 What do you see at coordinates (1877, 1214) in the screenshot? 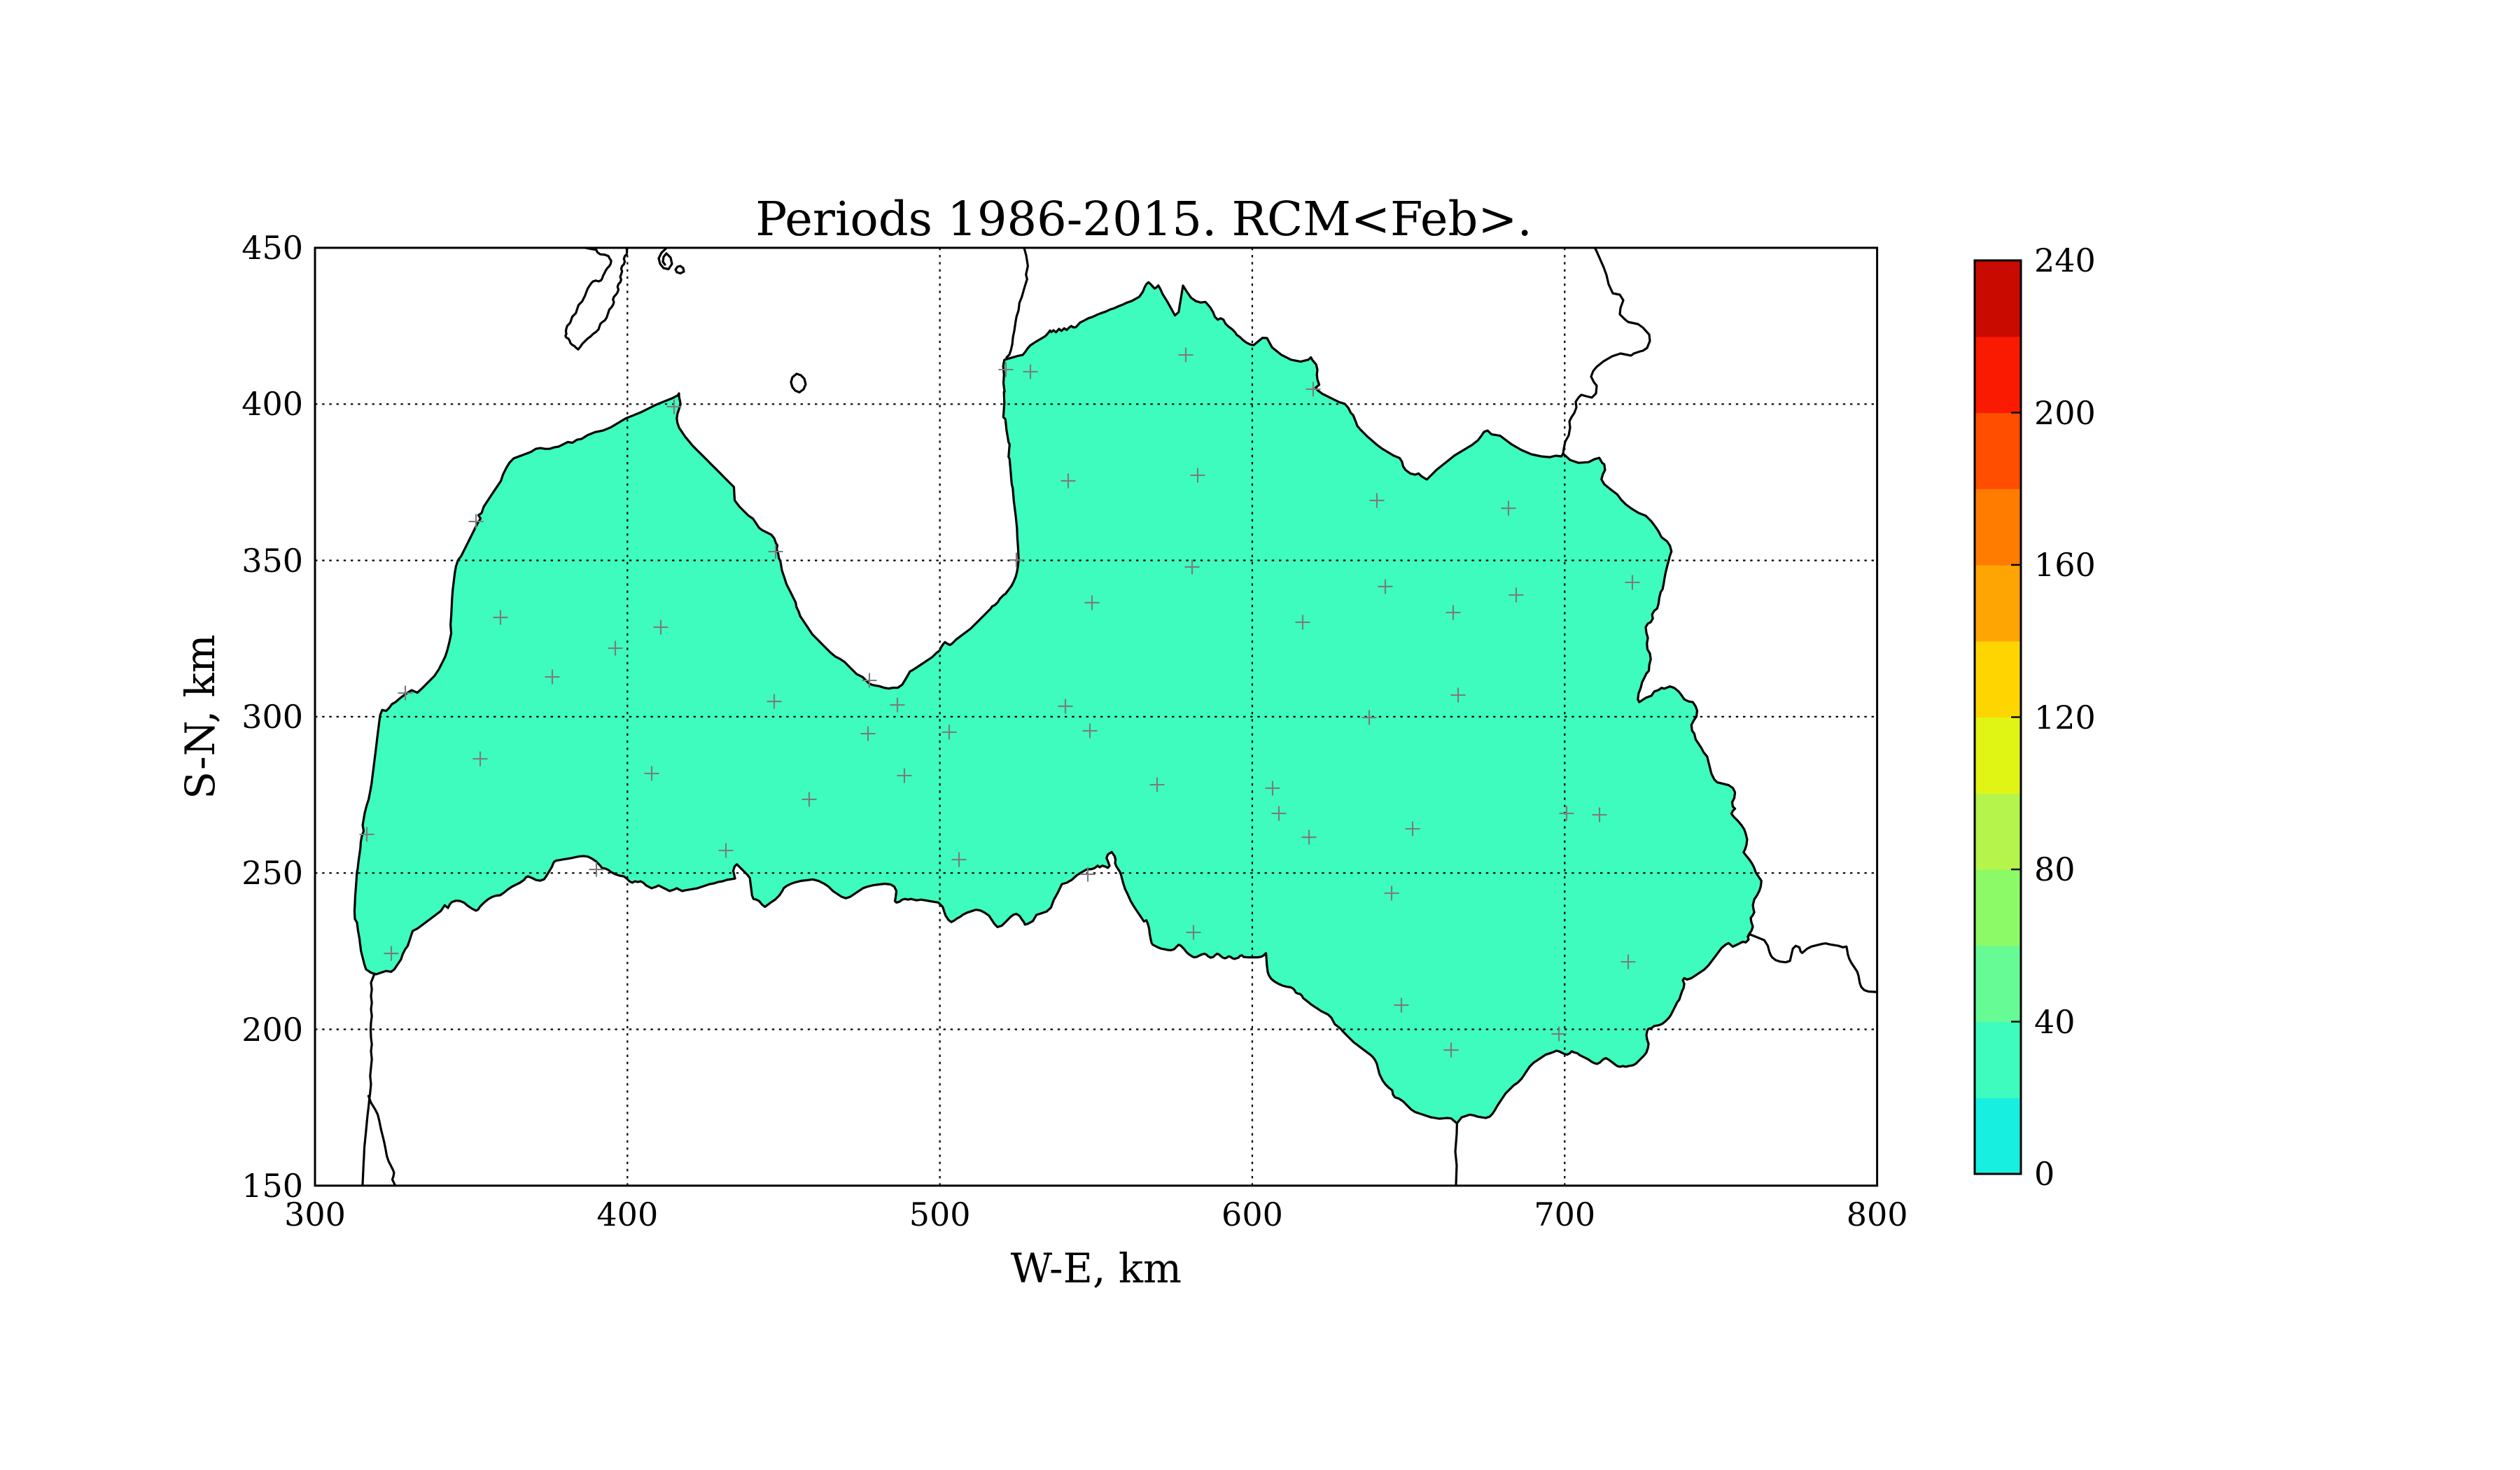
I see `x-tick-label-800: 800` at bounding box center [1877, 1214].